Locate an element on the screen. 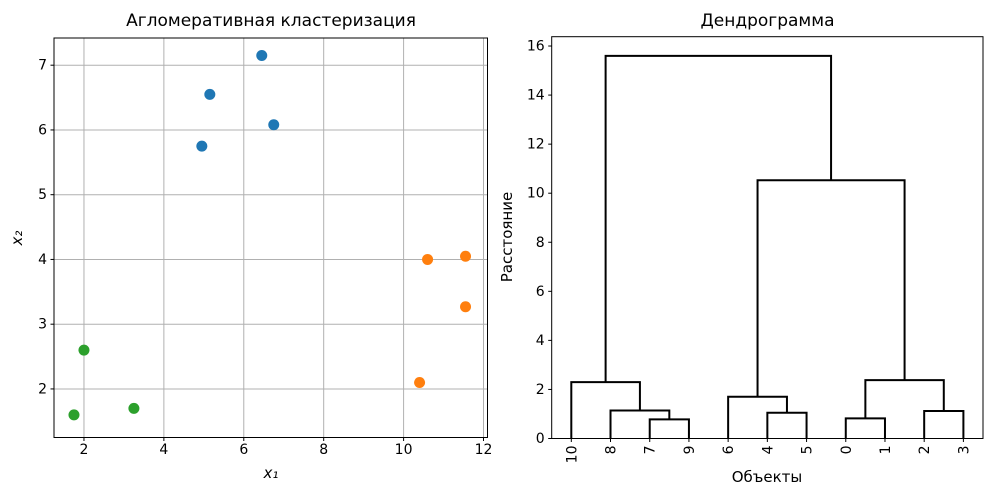 The width and height of the screenshot is (1000, 500). leaf-label: 4 is located at coordinates (768, 449).